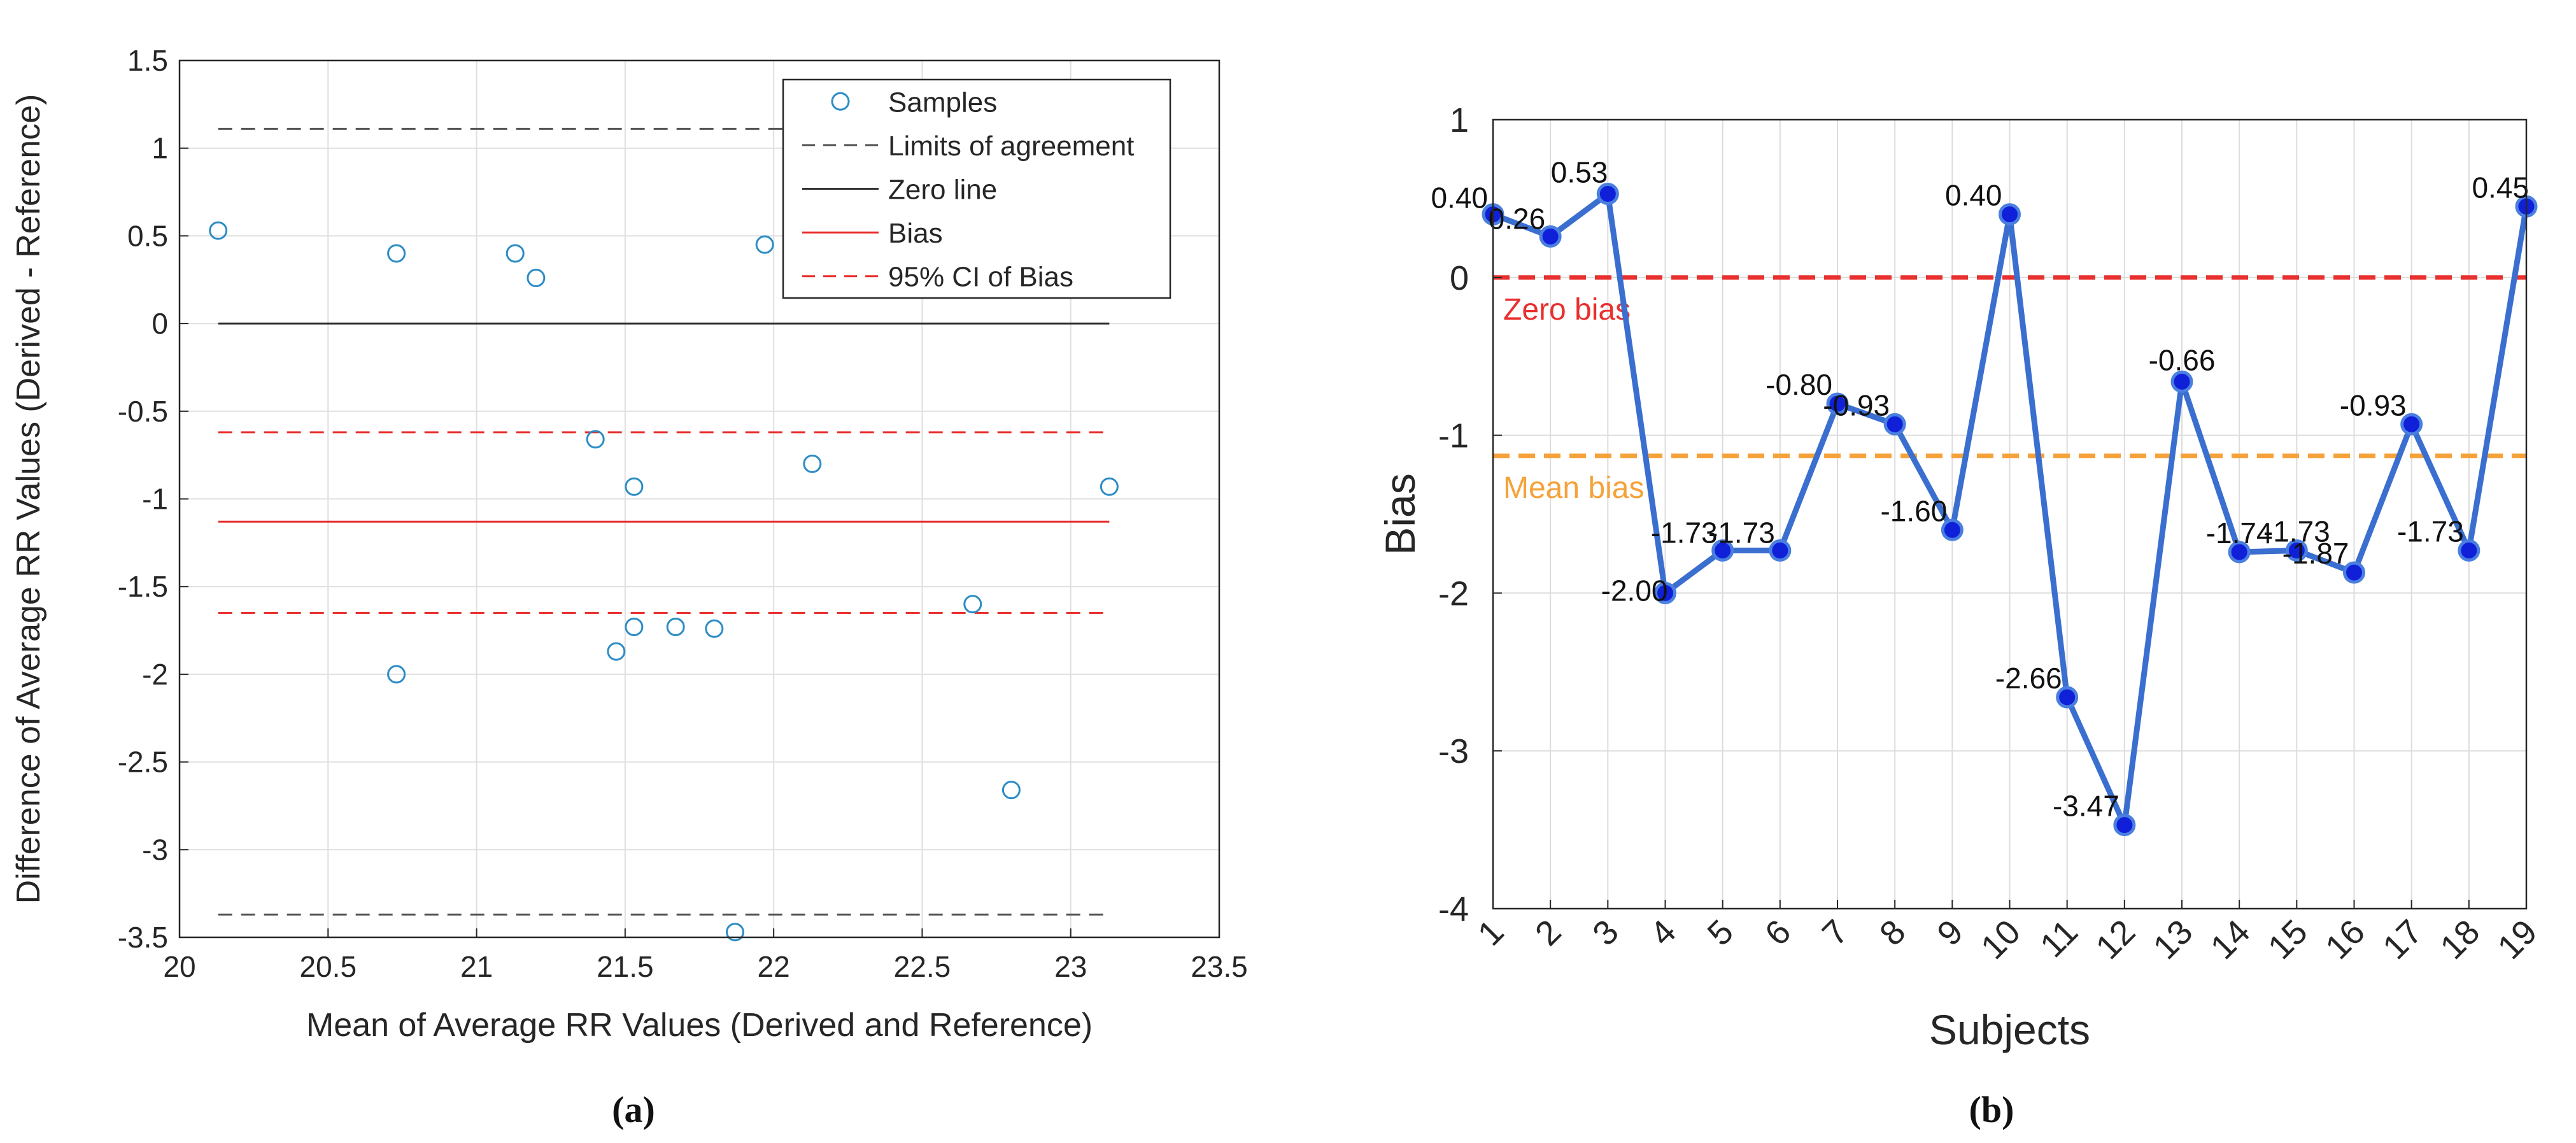 The width and height of the screenshot is (2576, 1143). Describe the element at coordinates (1605, 932) in the screenshot. I see `panel-b-x-tick-label: 3` at that location.